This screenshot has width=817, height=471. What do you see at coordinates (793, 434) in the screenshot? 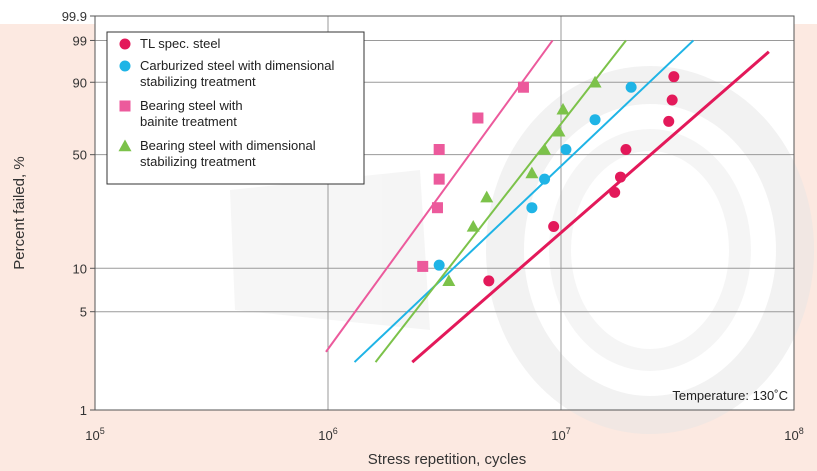
I see `x-tick-label: 10⁸` at bounding box center [793, 434].